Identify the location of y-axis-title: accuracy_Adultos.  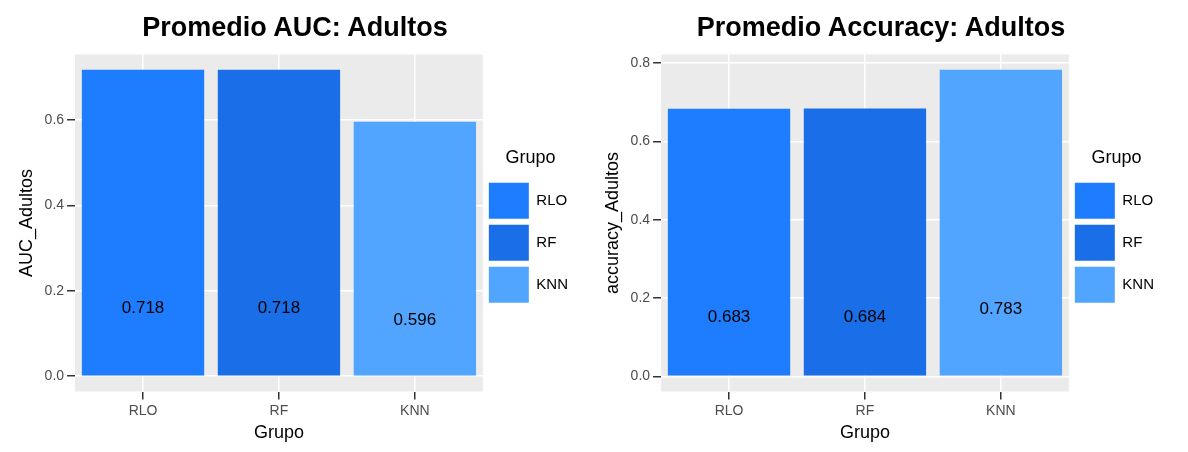
(612, 223).